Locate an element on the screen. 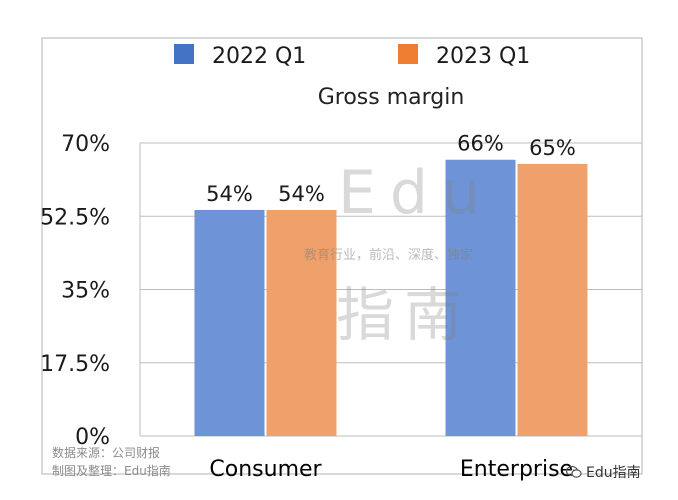  data-source-note: 数据来源：公司财报 is located at coordinates (106, 453).